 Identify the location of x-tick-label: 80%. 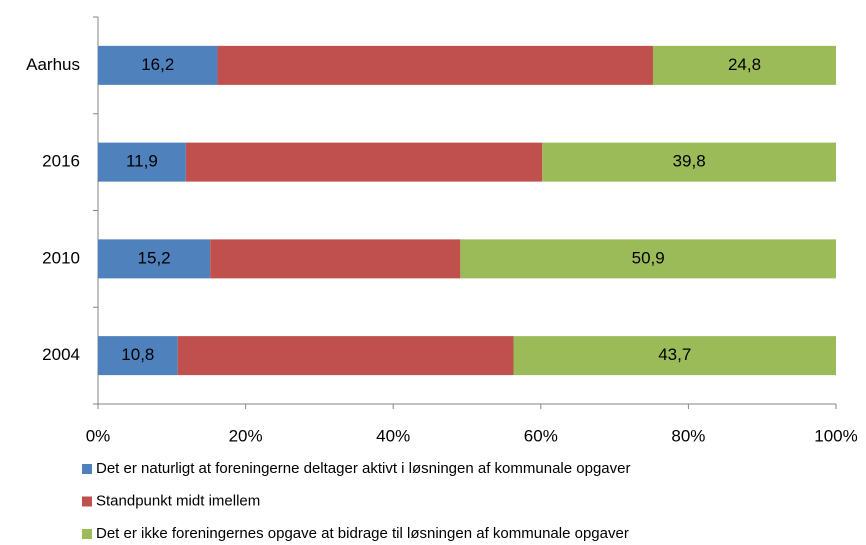
(688, 435).